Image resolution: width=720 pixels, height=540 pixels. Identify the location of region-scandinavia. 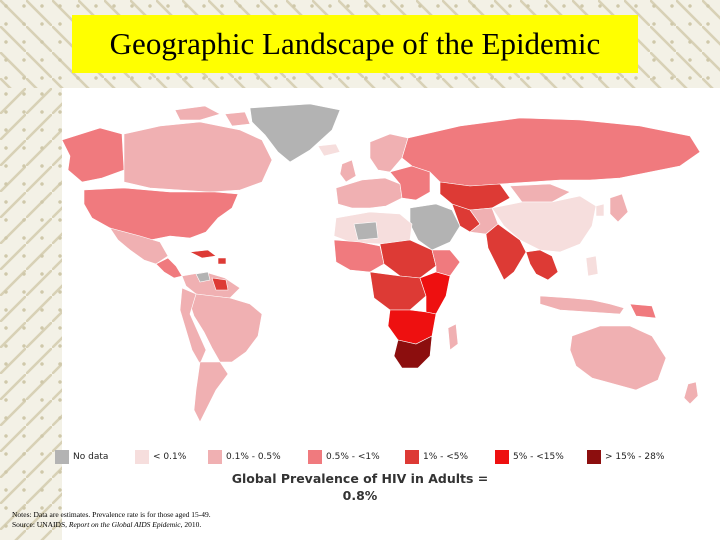
(389, 153).